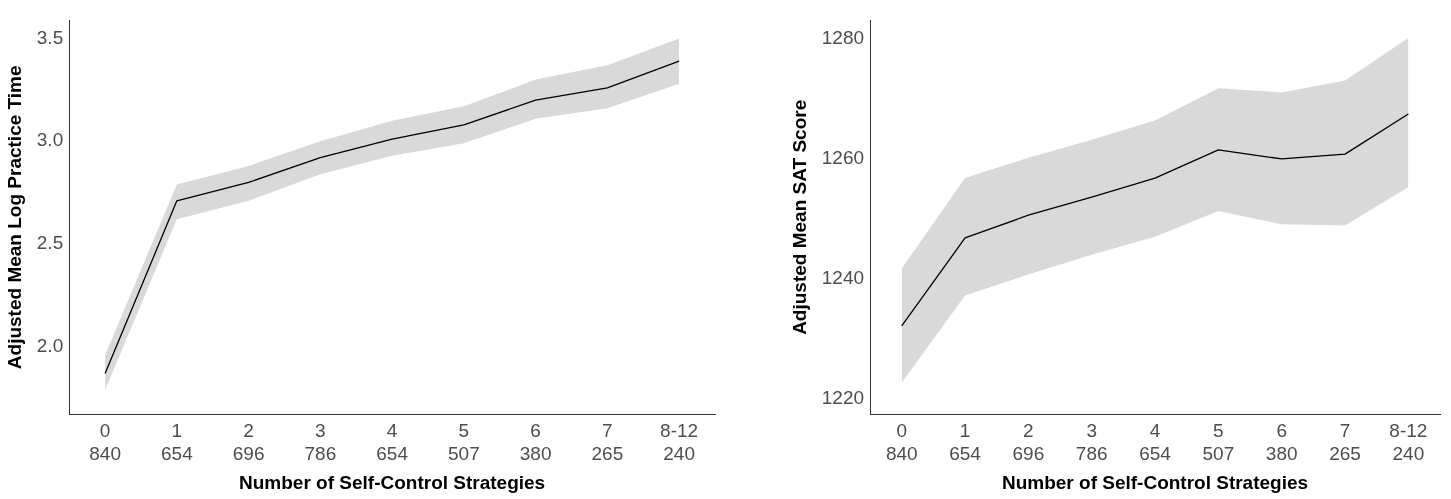  What do you see at coordinates (50, 243) in the screenshot?
I see `y-tick-label: 2.5` at bounding box center [50, 243].